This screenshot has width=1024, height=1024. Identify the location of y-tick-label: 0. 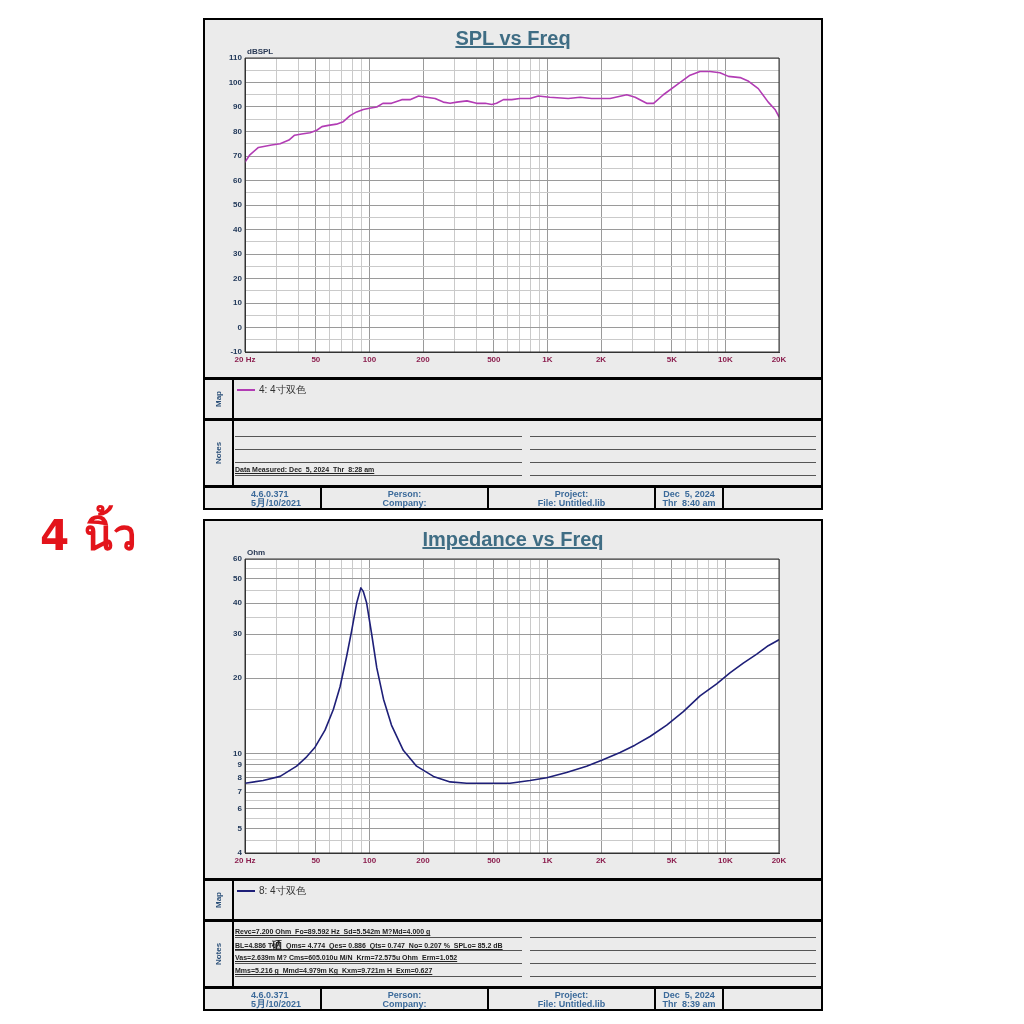
(240, 327).